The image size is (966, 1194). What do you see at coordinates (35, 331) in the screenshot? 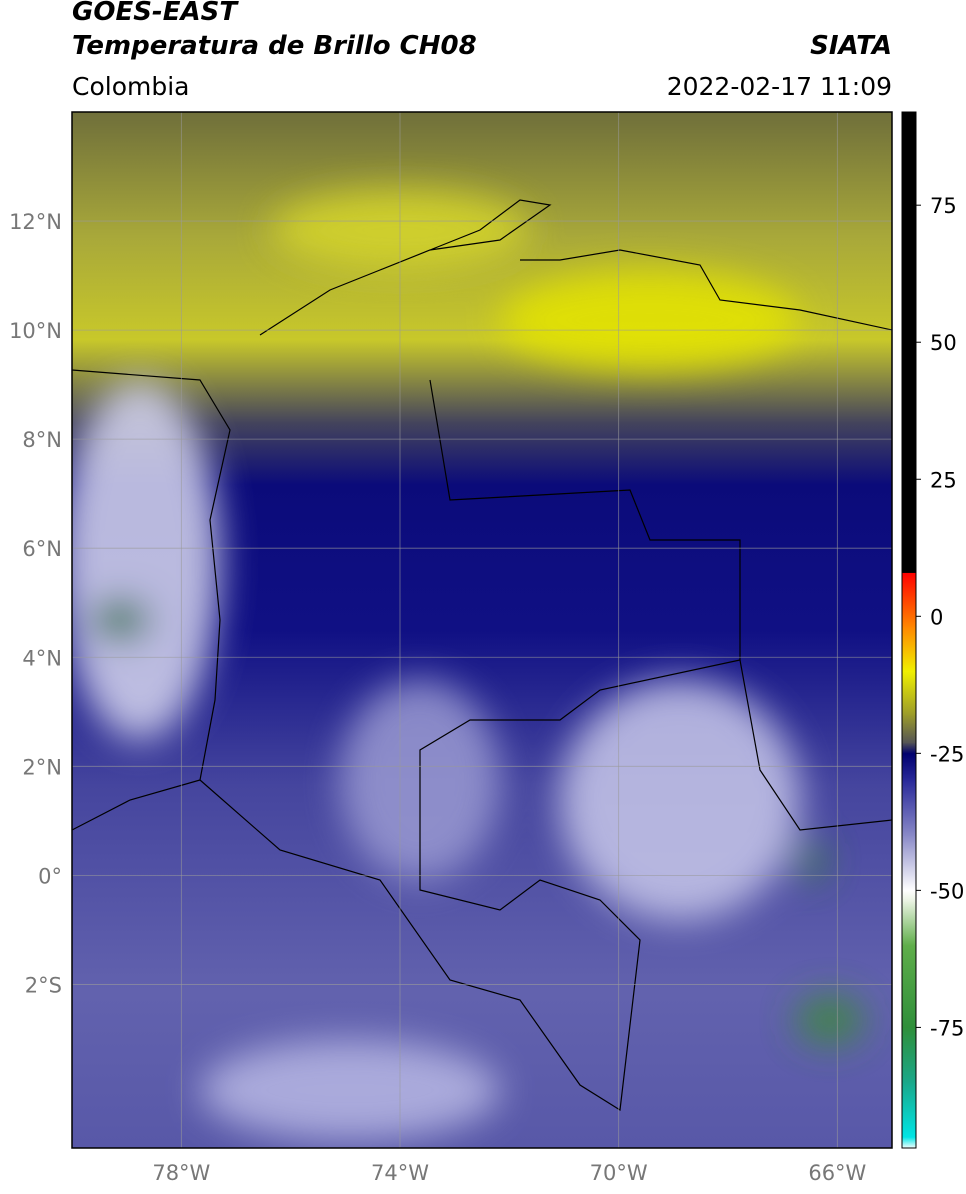
I see `y-tick-label: 10°N` at bounding box center [35, 331].